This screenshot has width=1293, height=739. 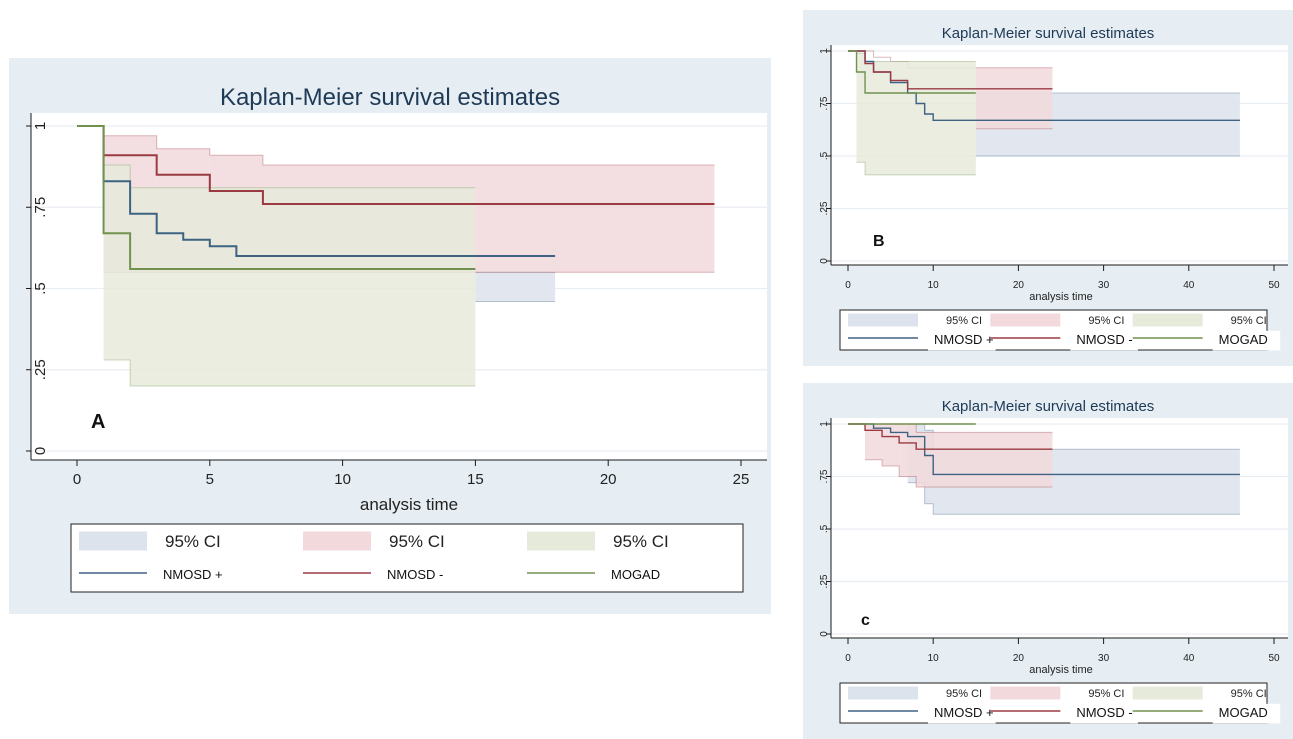 I want to click on panel-label: B, so click(x=879, y=241).